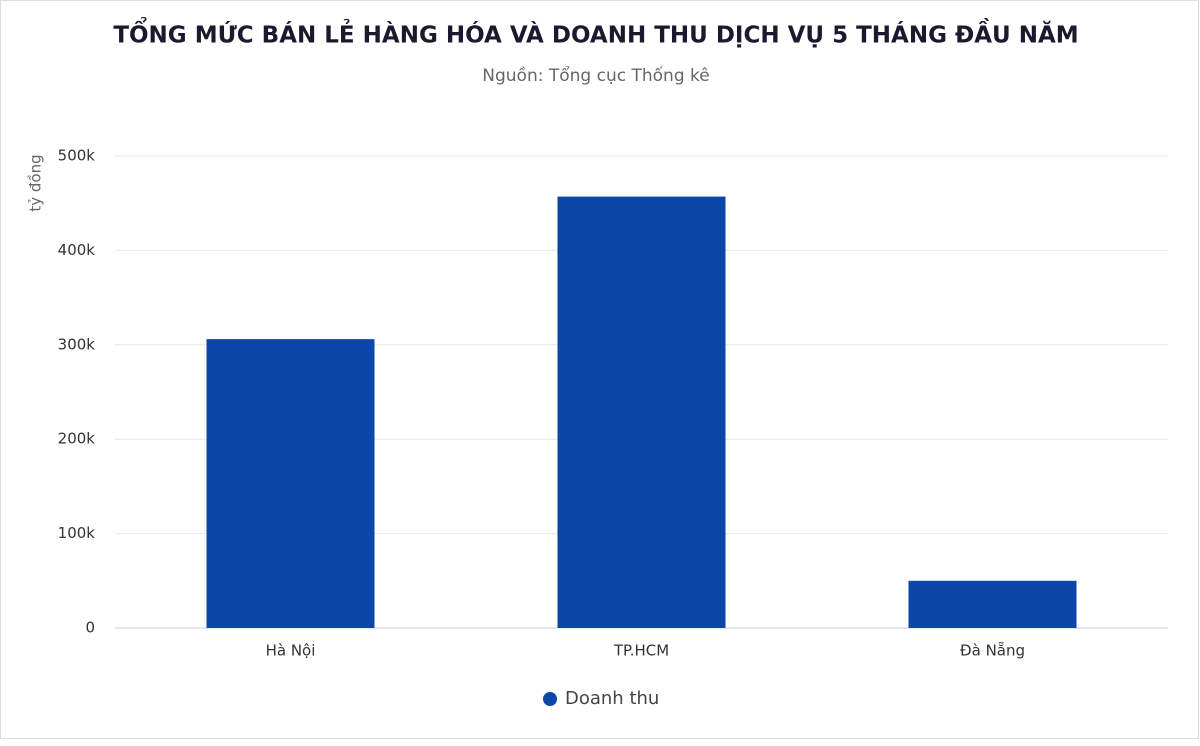  What do you see at coordinates (36, 182) in the screenshot?
I see `y-axis-label: tỷ đồng` at bounding box center [36, 182].